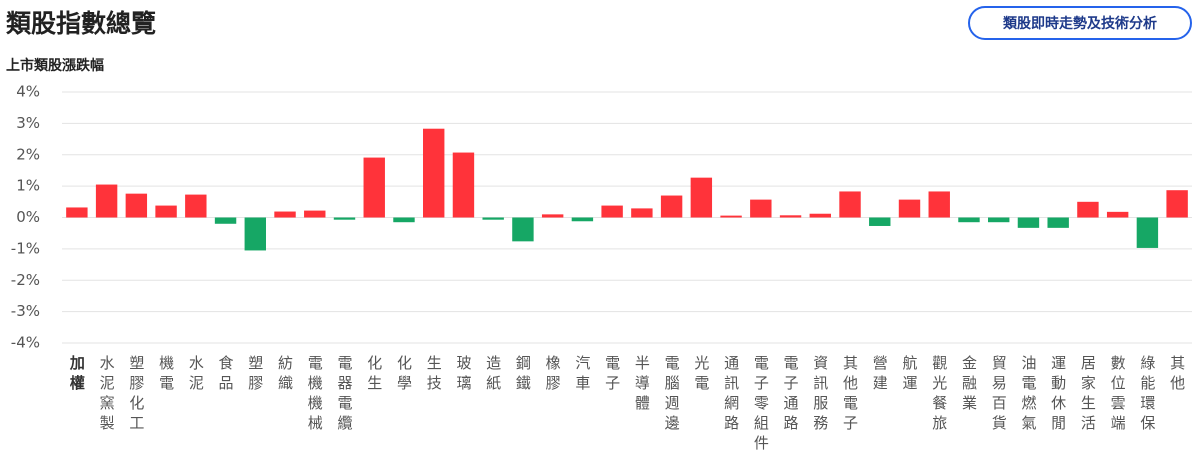 The width and height of the screenshot is (1200, 466). Describe the element at coordinates (582, 375) in the screenshot. I see `x-tick-label: 汽車` at that location.